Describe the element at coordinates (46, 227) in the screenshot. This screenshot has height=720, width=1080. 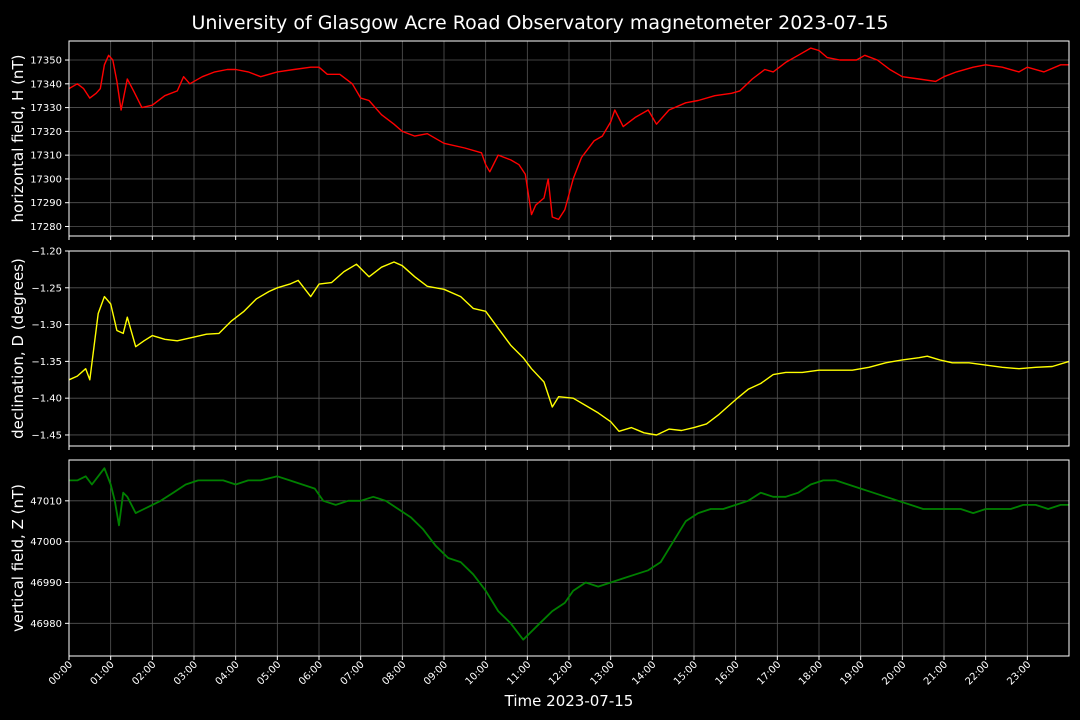
I see `y-tick-label: 17280` at that location.